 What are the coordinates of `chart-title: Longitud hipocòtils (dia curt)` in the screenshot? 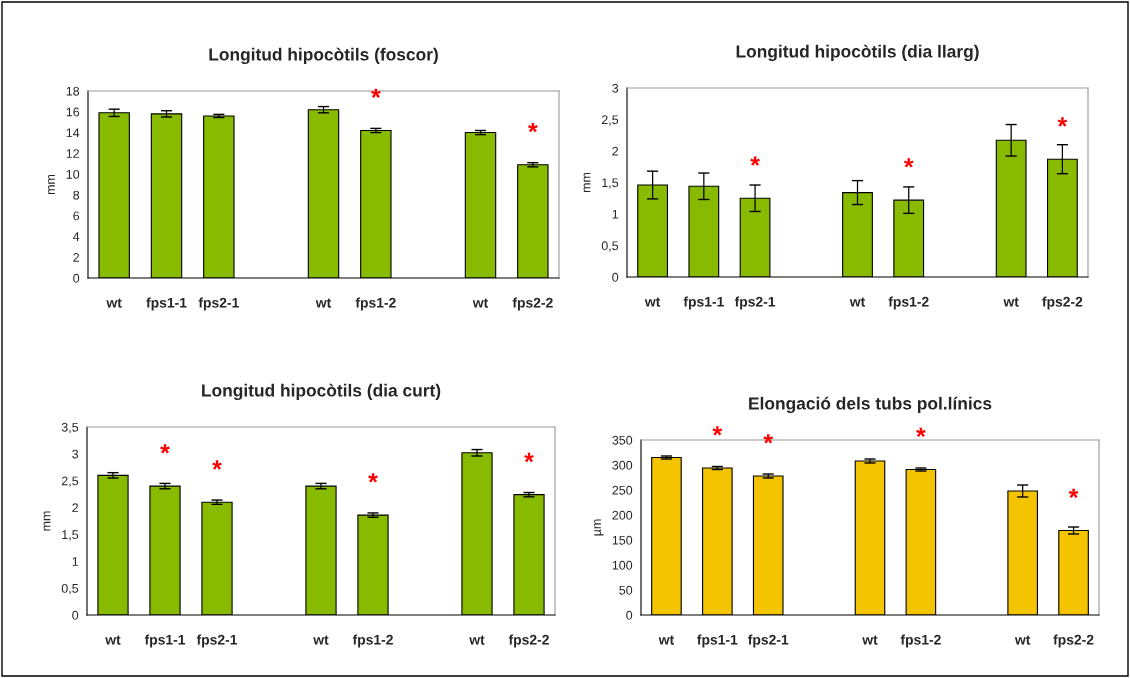 It's located at (321, 392).